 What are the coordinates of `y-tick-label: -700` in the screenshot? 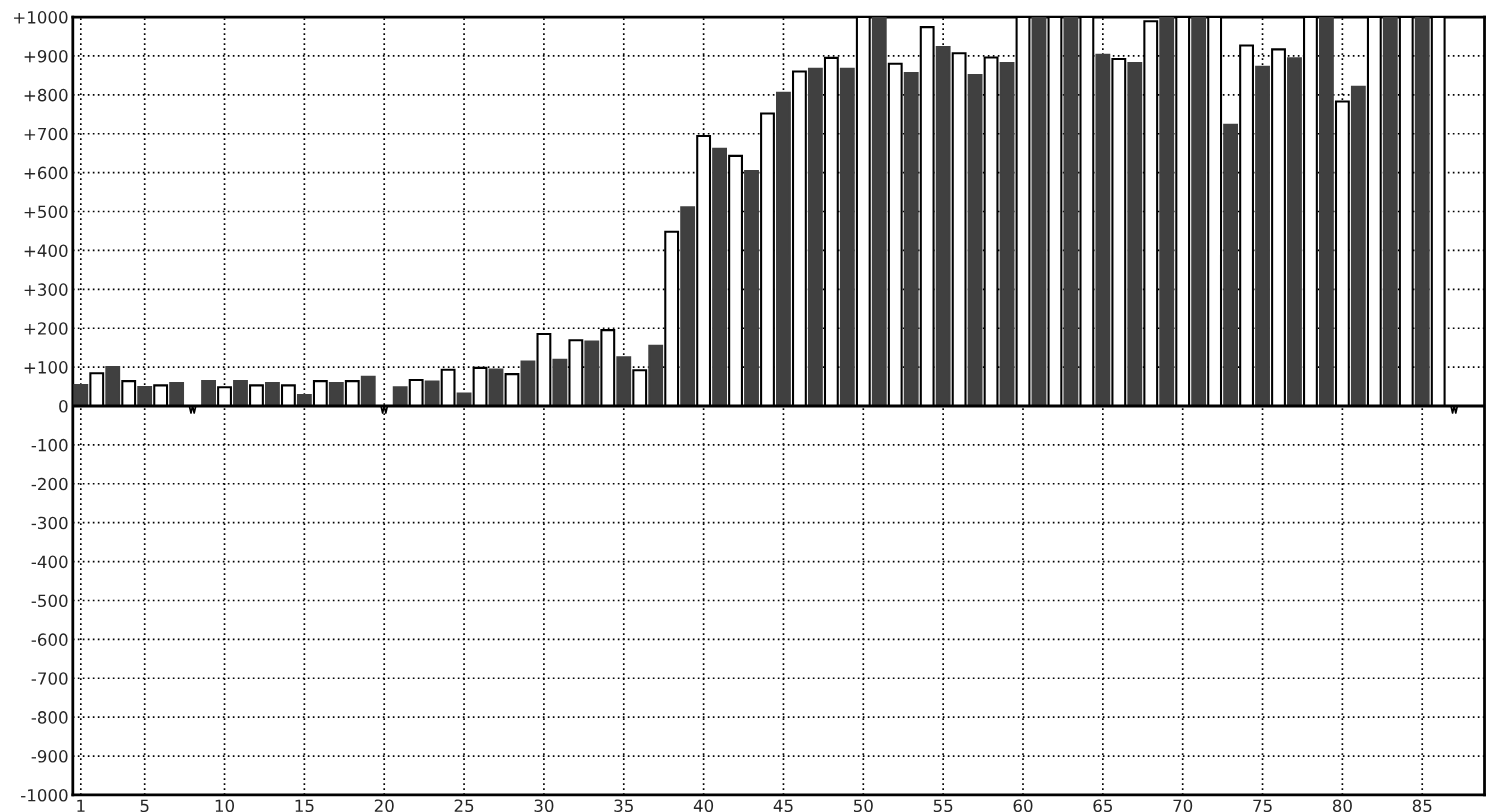 It's located at (49, 678).